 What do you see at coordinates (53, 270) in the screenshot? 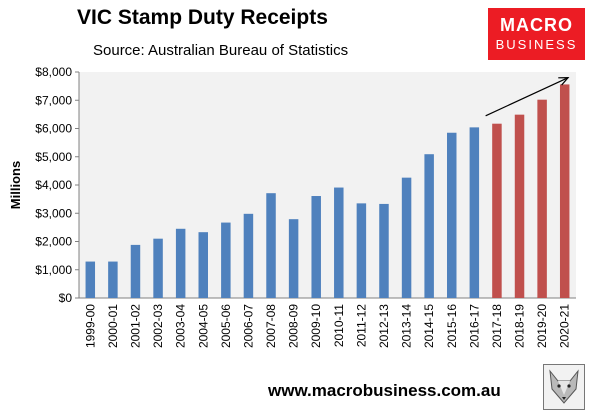
I see `y-tick-label: $1,000` at bounding box center [53, 270].